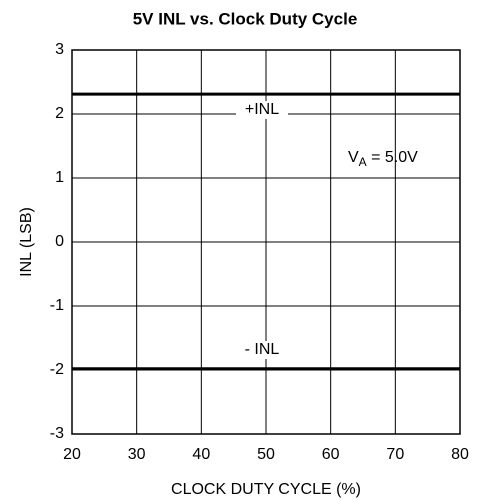 Image resolution: width=485 pixels, height=501 pixels. I want to click on y-tick-label: -2, so click(57, 369).